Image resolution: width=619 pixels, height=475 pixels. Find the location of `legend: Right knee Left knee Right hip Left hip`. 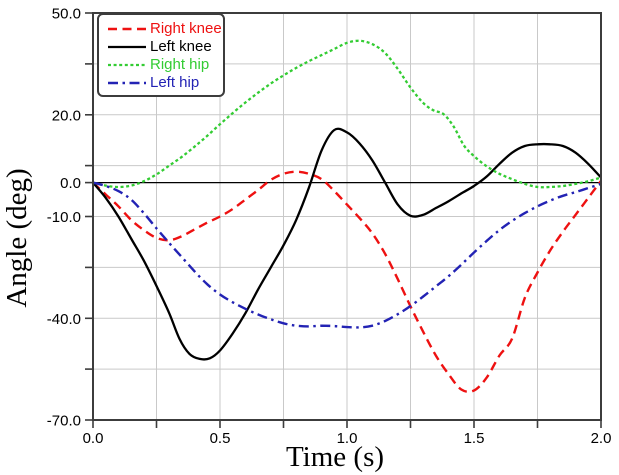

legend: Right knee Left knee Right hip Left hip is located at coordinates (161, 55).